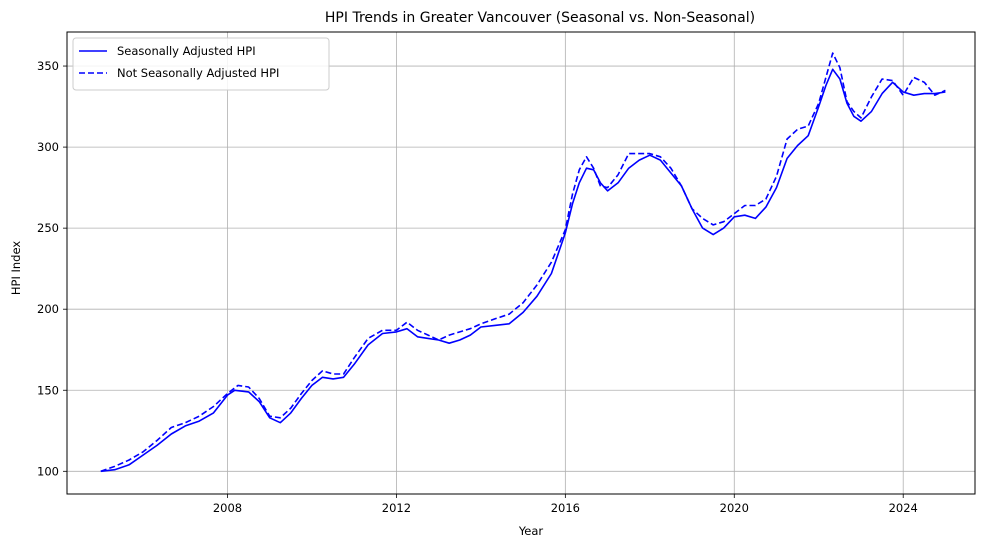 The image size is (1005, 547). What do you see at coordinates (16, 268) in the screenshot?
I see `y-axis-label: HPI Index` at bounding box center [16, 268].